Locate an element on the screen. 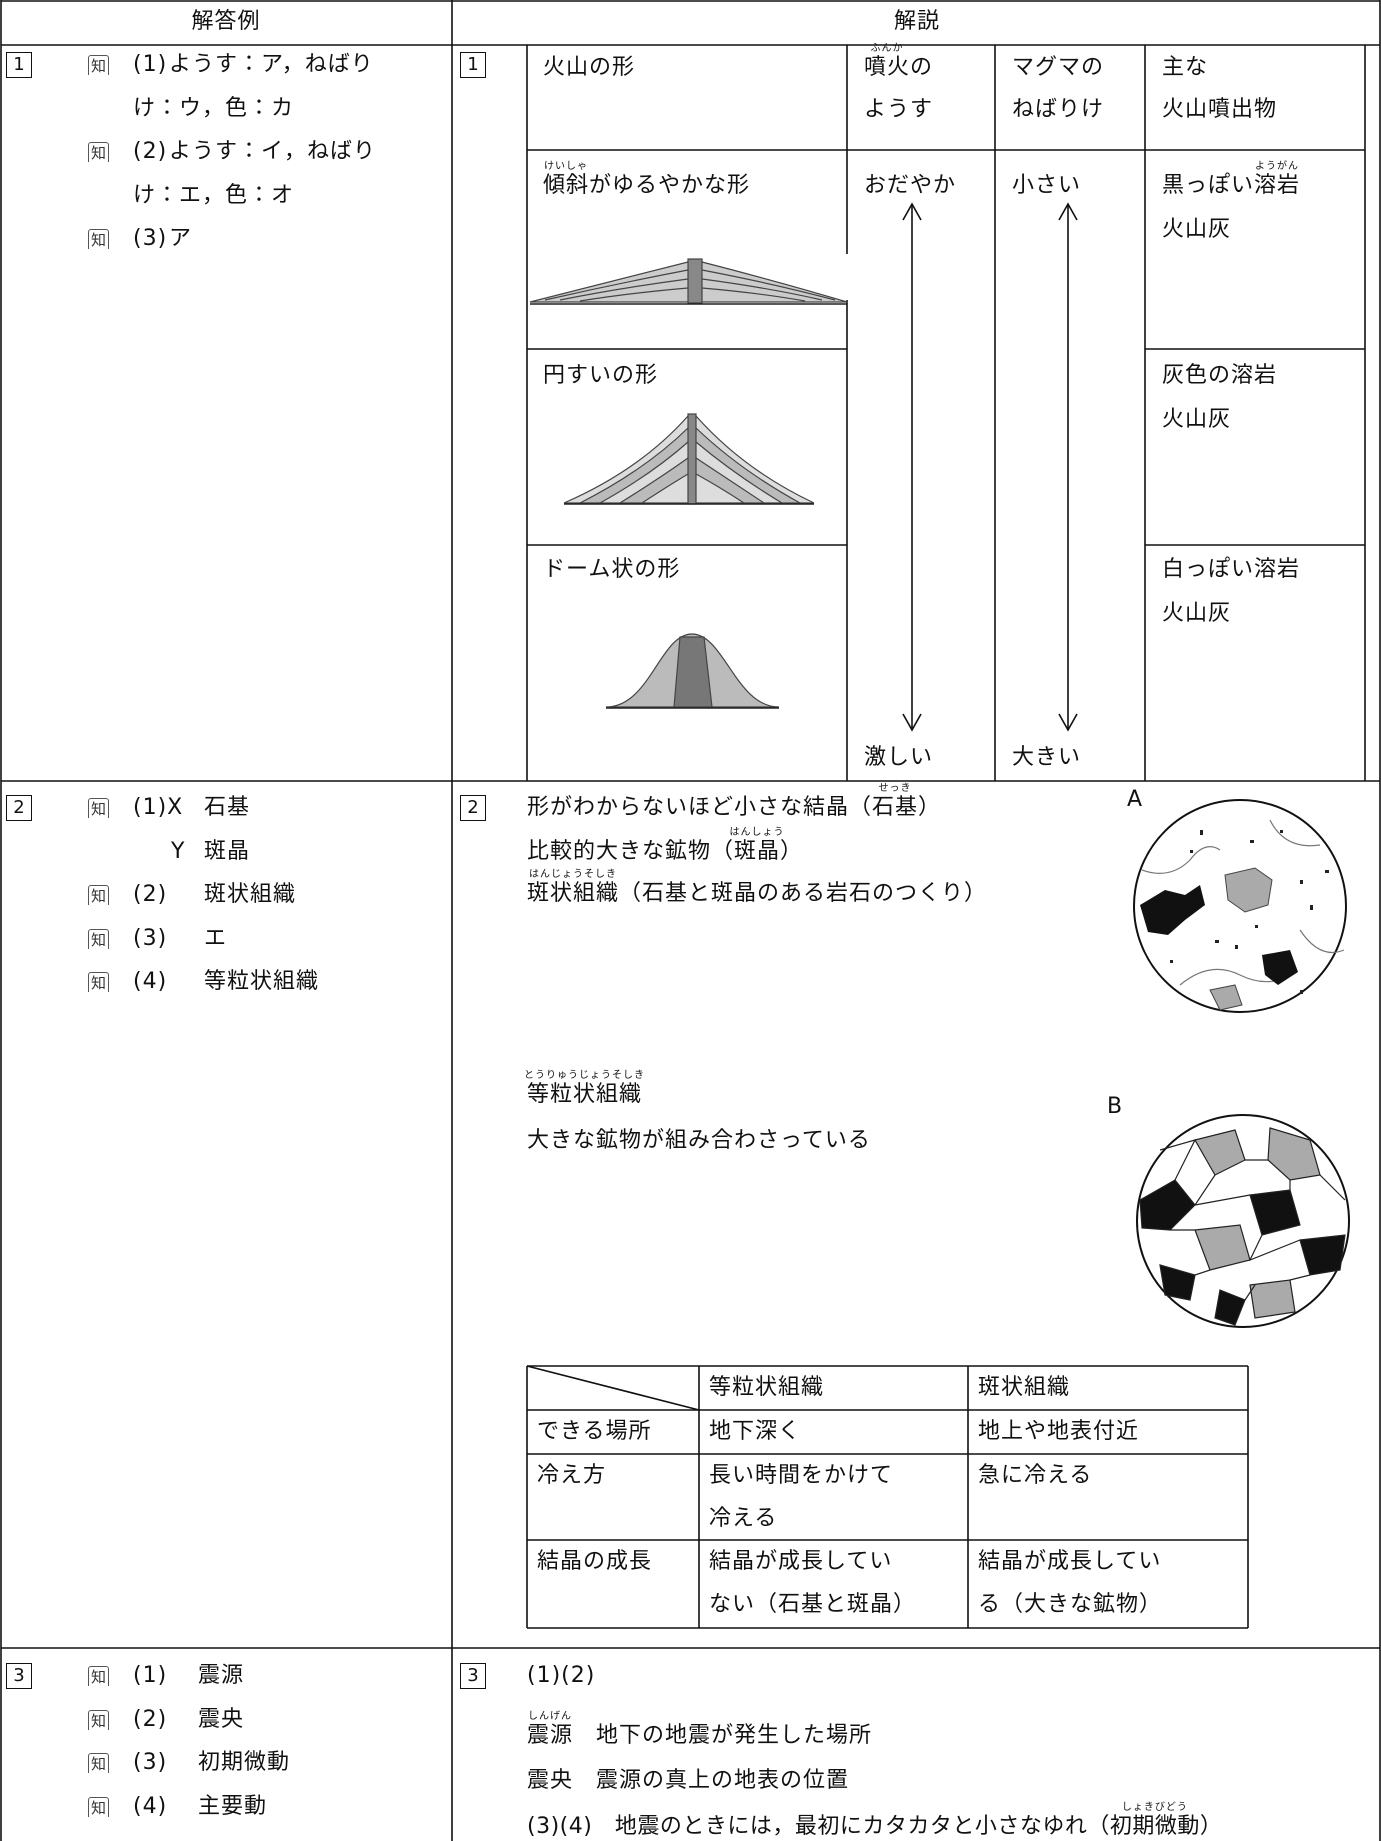 The width and height of the screenshot is (1381, 1841). ruby-word: 斑状組織 はんじょうそしき is located at coordinates (573, 888).